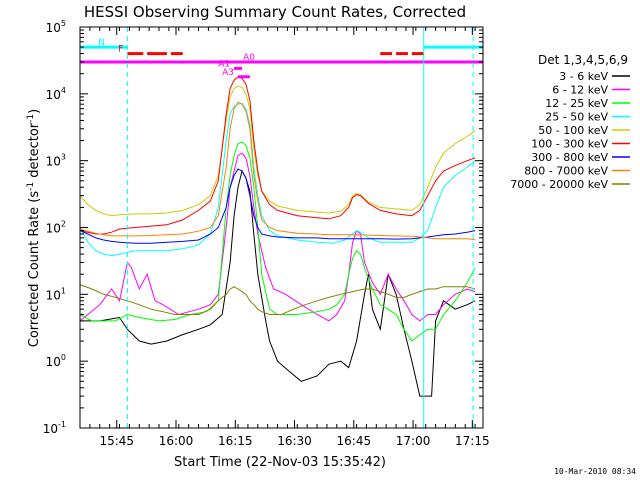 This screenshot has width=640, height=480. Describe the element at coordinates (56, 361) in the screenshot. I see `y-tick-label-1: 10⁰` at that location.